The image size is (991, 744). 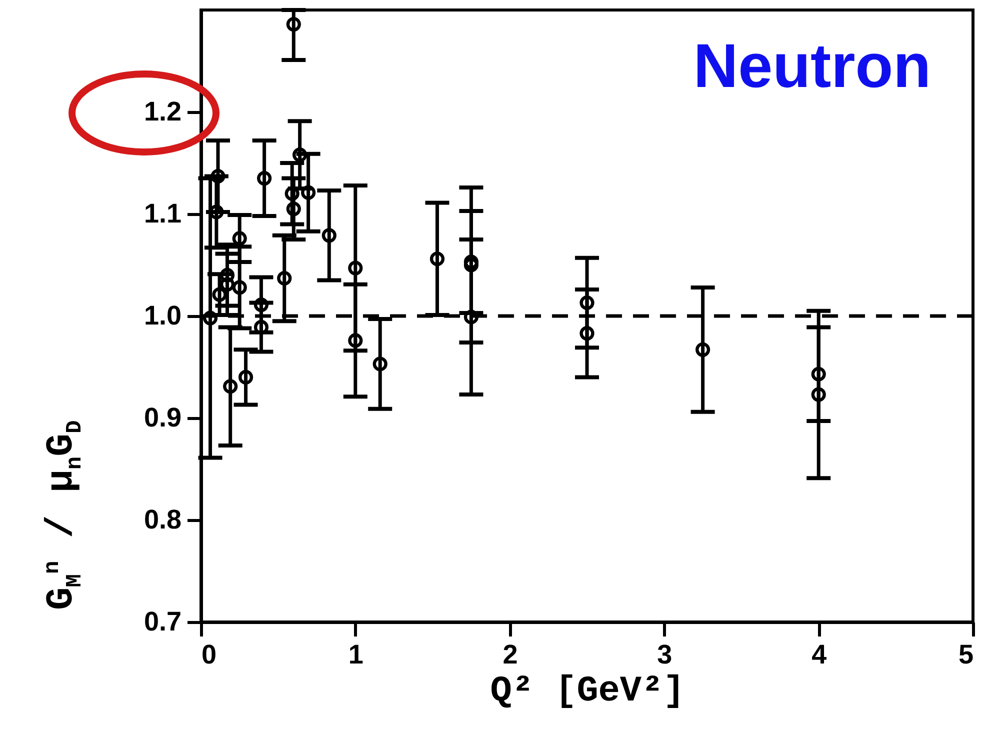 I want to click on x-tick-label: 3, so click(x=664, y=655).